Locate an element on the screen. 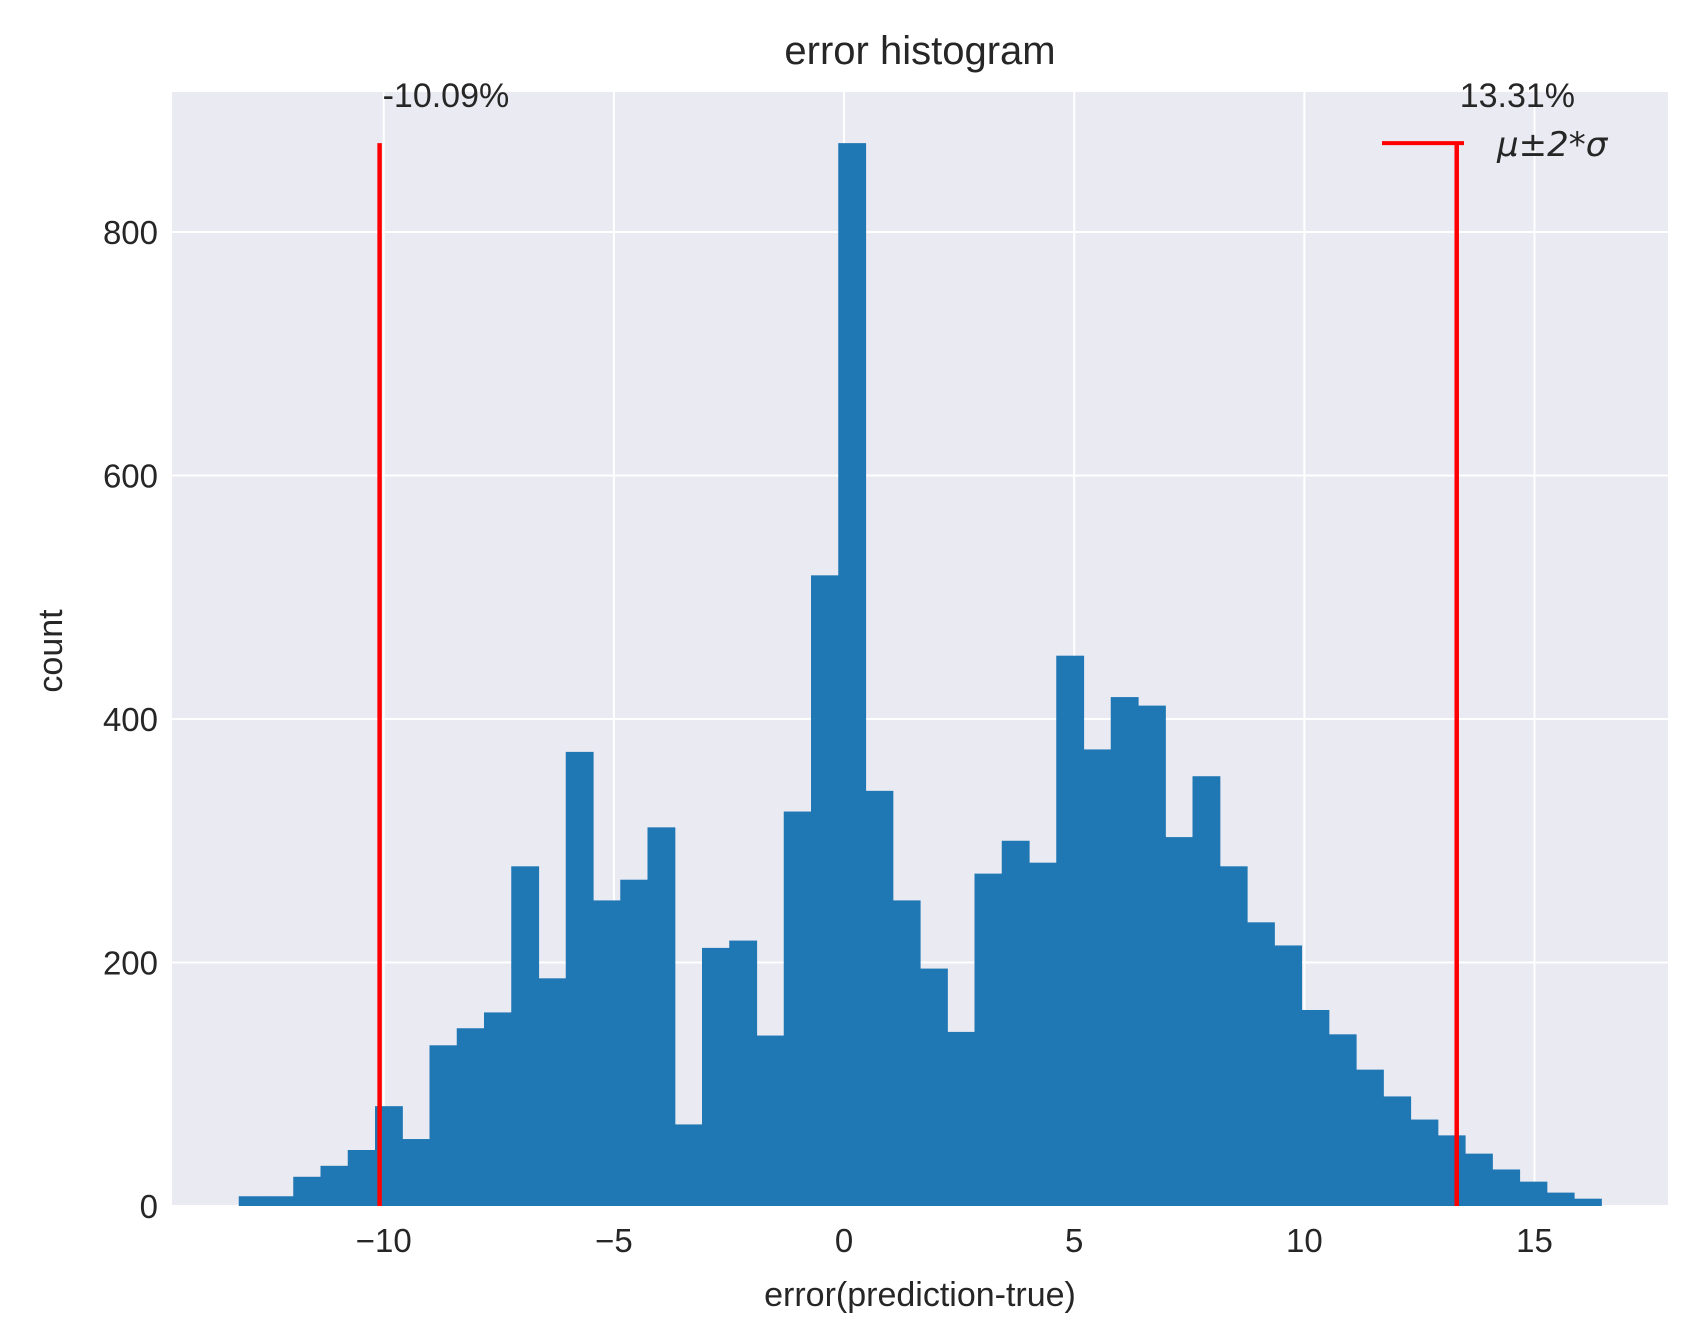 The height and width of the screenshot is (1341, 1688). legend: μ±2*σ is located at coordinates (1495, 145).